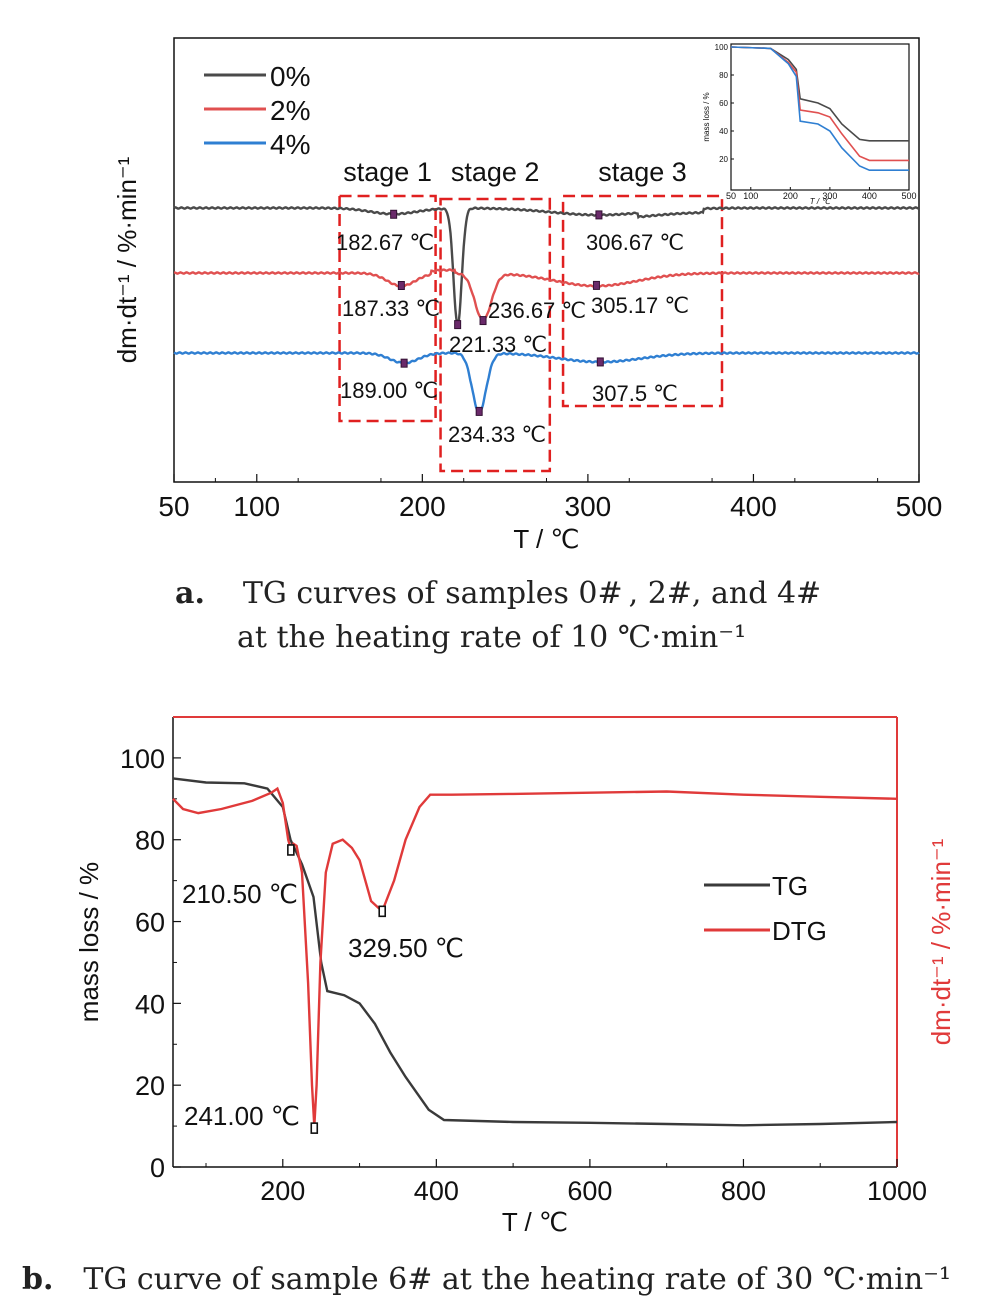 The image size is (1007, 1315). What do you see at coordinates (240, 894) in the screenshot?
I see `peak-label-0: 210.50 ℃` at bounding box center [240, 894].